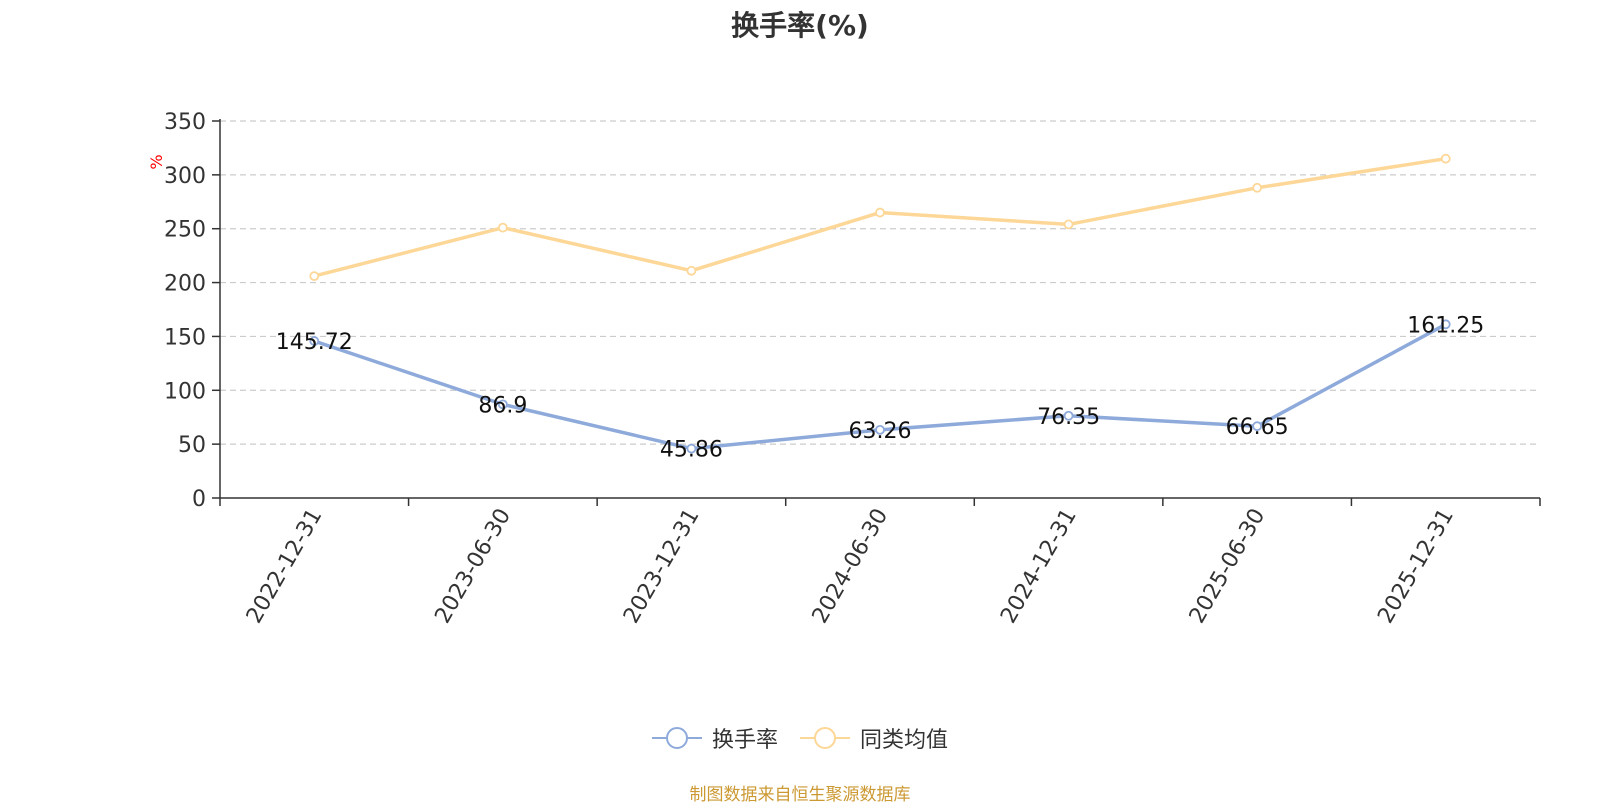 The height and width of the screenshot is (805, 1600). I want to click on data-label: 76.35, so click(1068, 417).